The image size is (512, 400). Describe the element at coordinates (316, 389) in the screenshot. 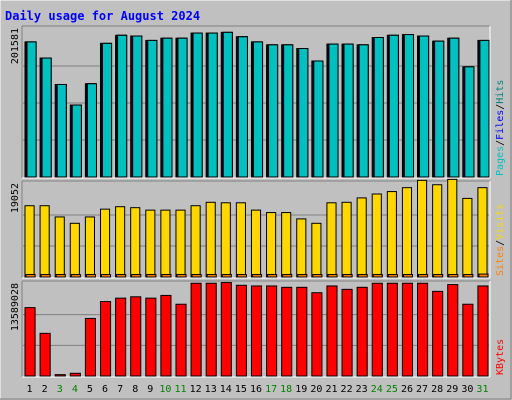

I see `day-label: 20` at that location.